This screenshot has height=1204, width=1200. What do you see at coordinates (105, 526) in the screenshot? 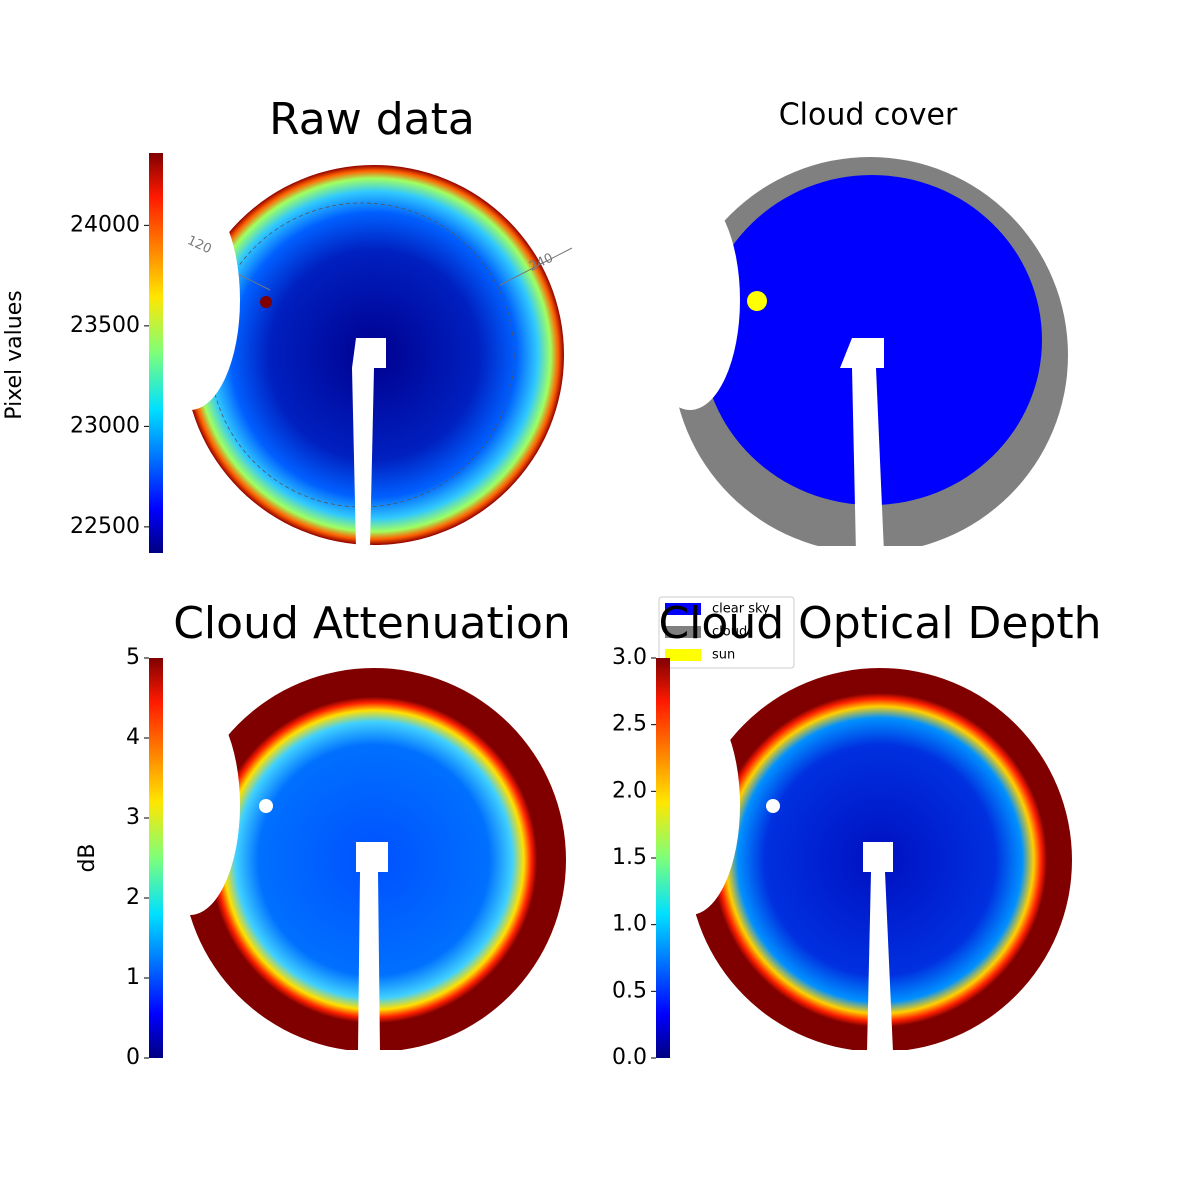
I see `y-tick-label: 22500` at bounding box center [105, 526].